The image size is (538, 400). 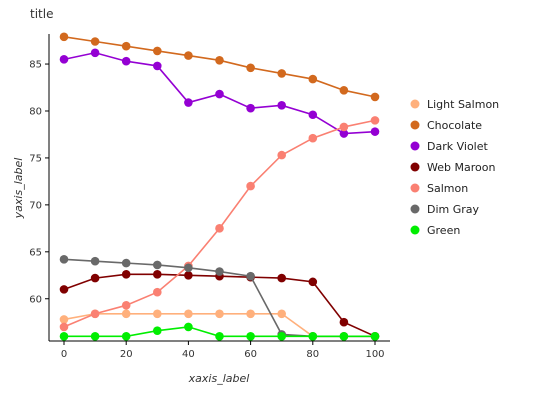 What do you see at coordinates (415, 188) in the screenshot?
I see `legend-marker-salmon` at bounding box center [415, 188].